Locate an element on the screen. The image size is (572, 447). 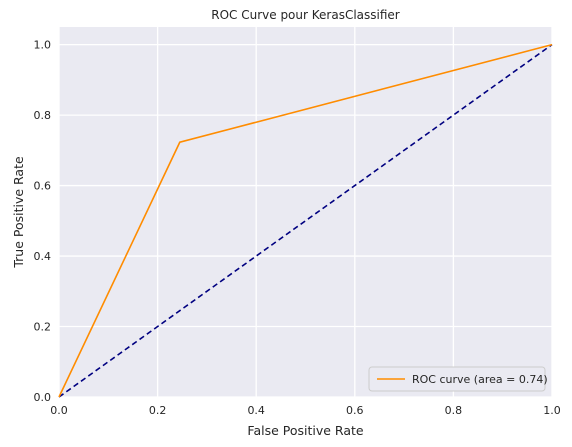
legend: ROC curve (area = 0.74) is located at coordinates (458, 379).